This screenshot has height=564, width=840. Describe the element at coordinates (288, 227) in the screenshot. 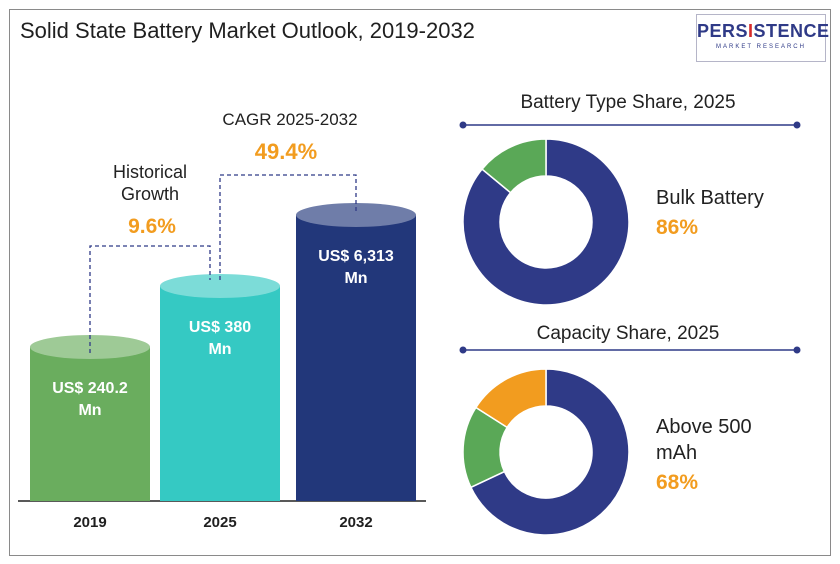

I see `cagr-connector` at that location.